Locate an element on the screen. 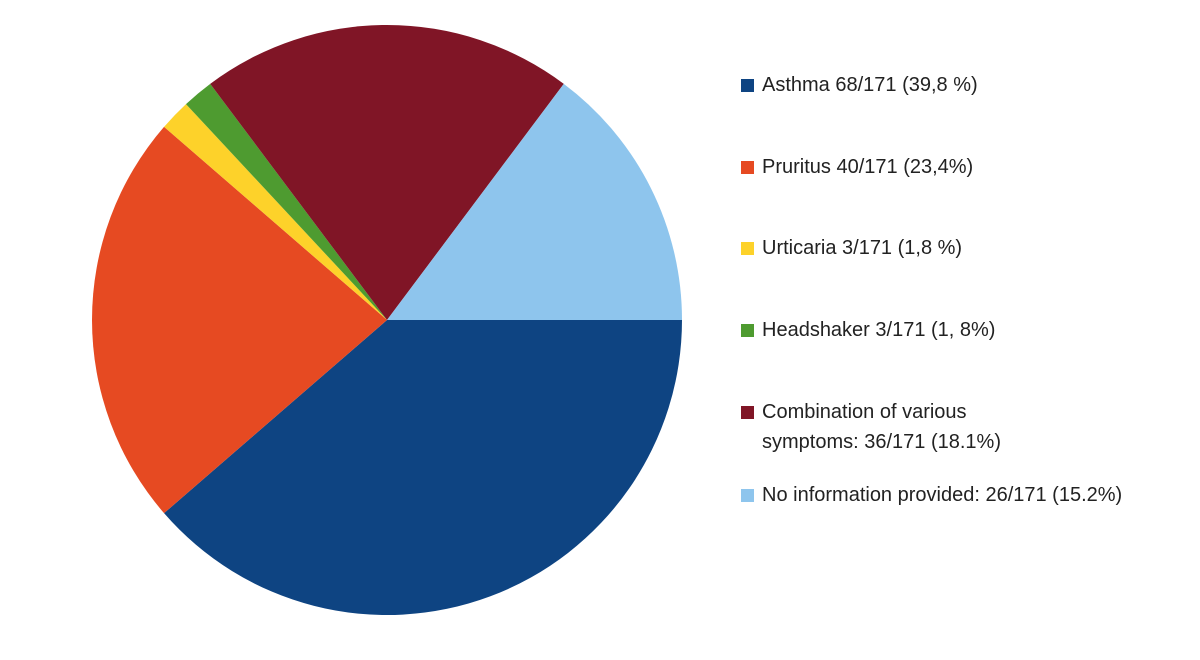 The height and width of the screenshot is (660, 1200). legend-label: Pruritus 40/171 (23,4%) is located at coordinates (868, 167).